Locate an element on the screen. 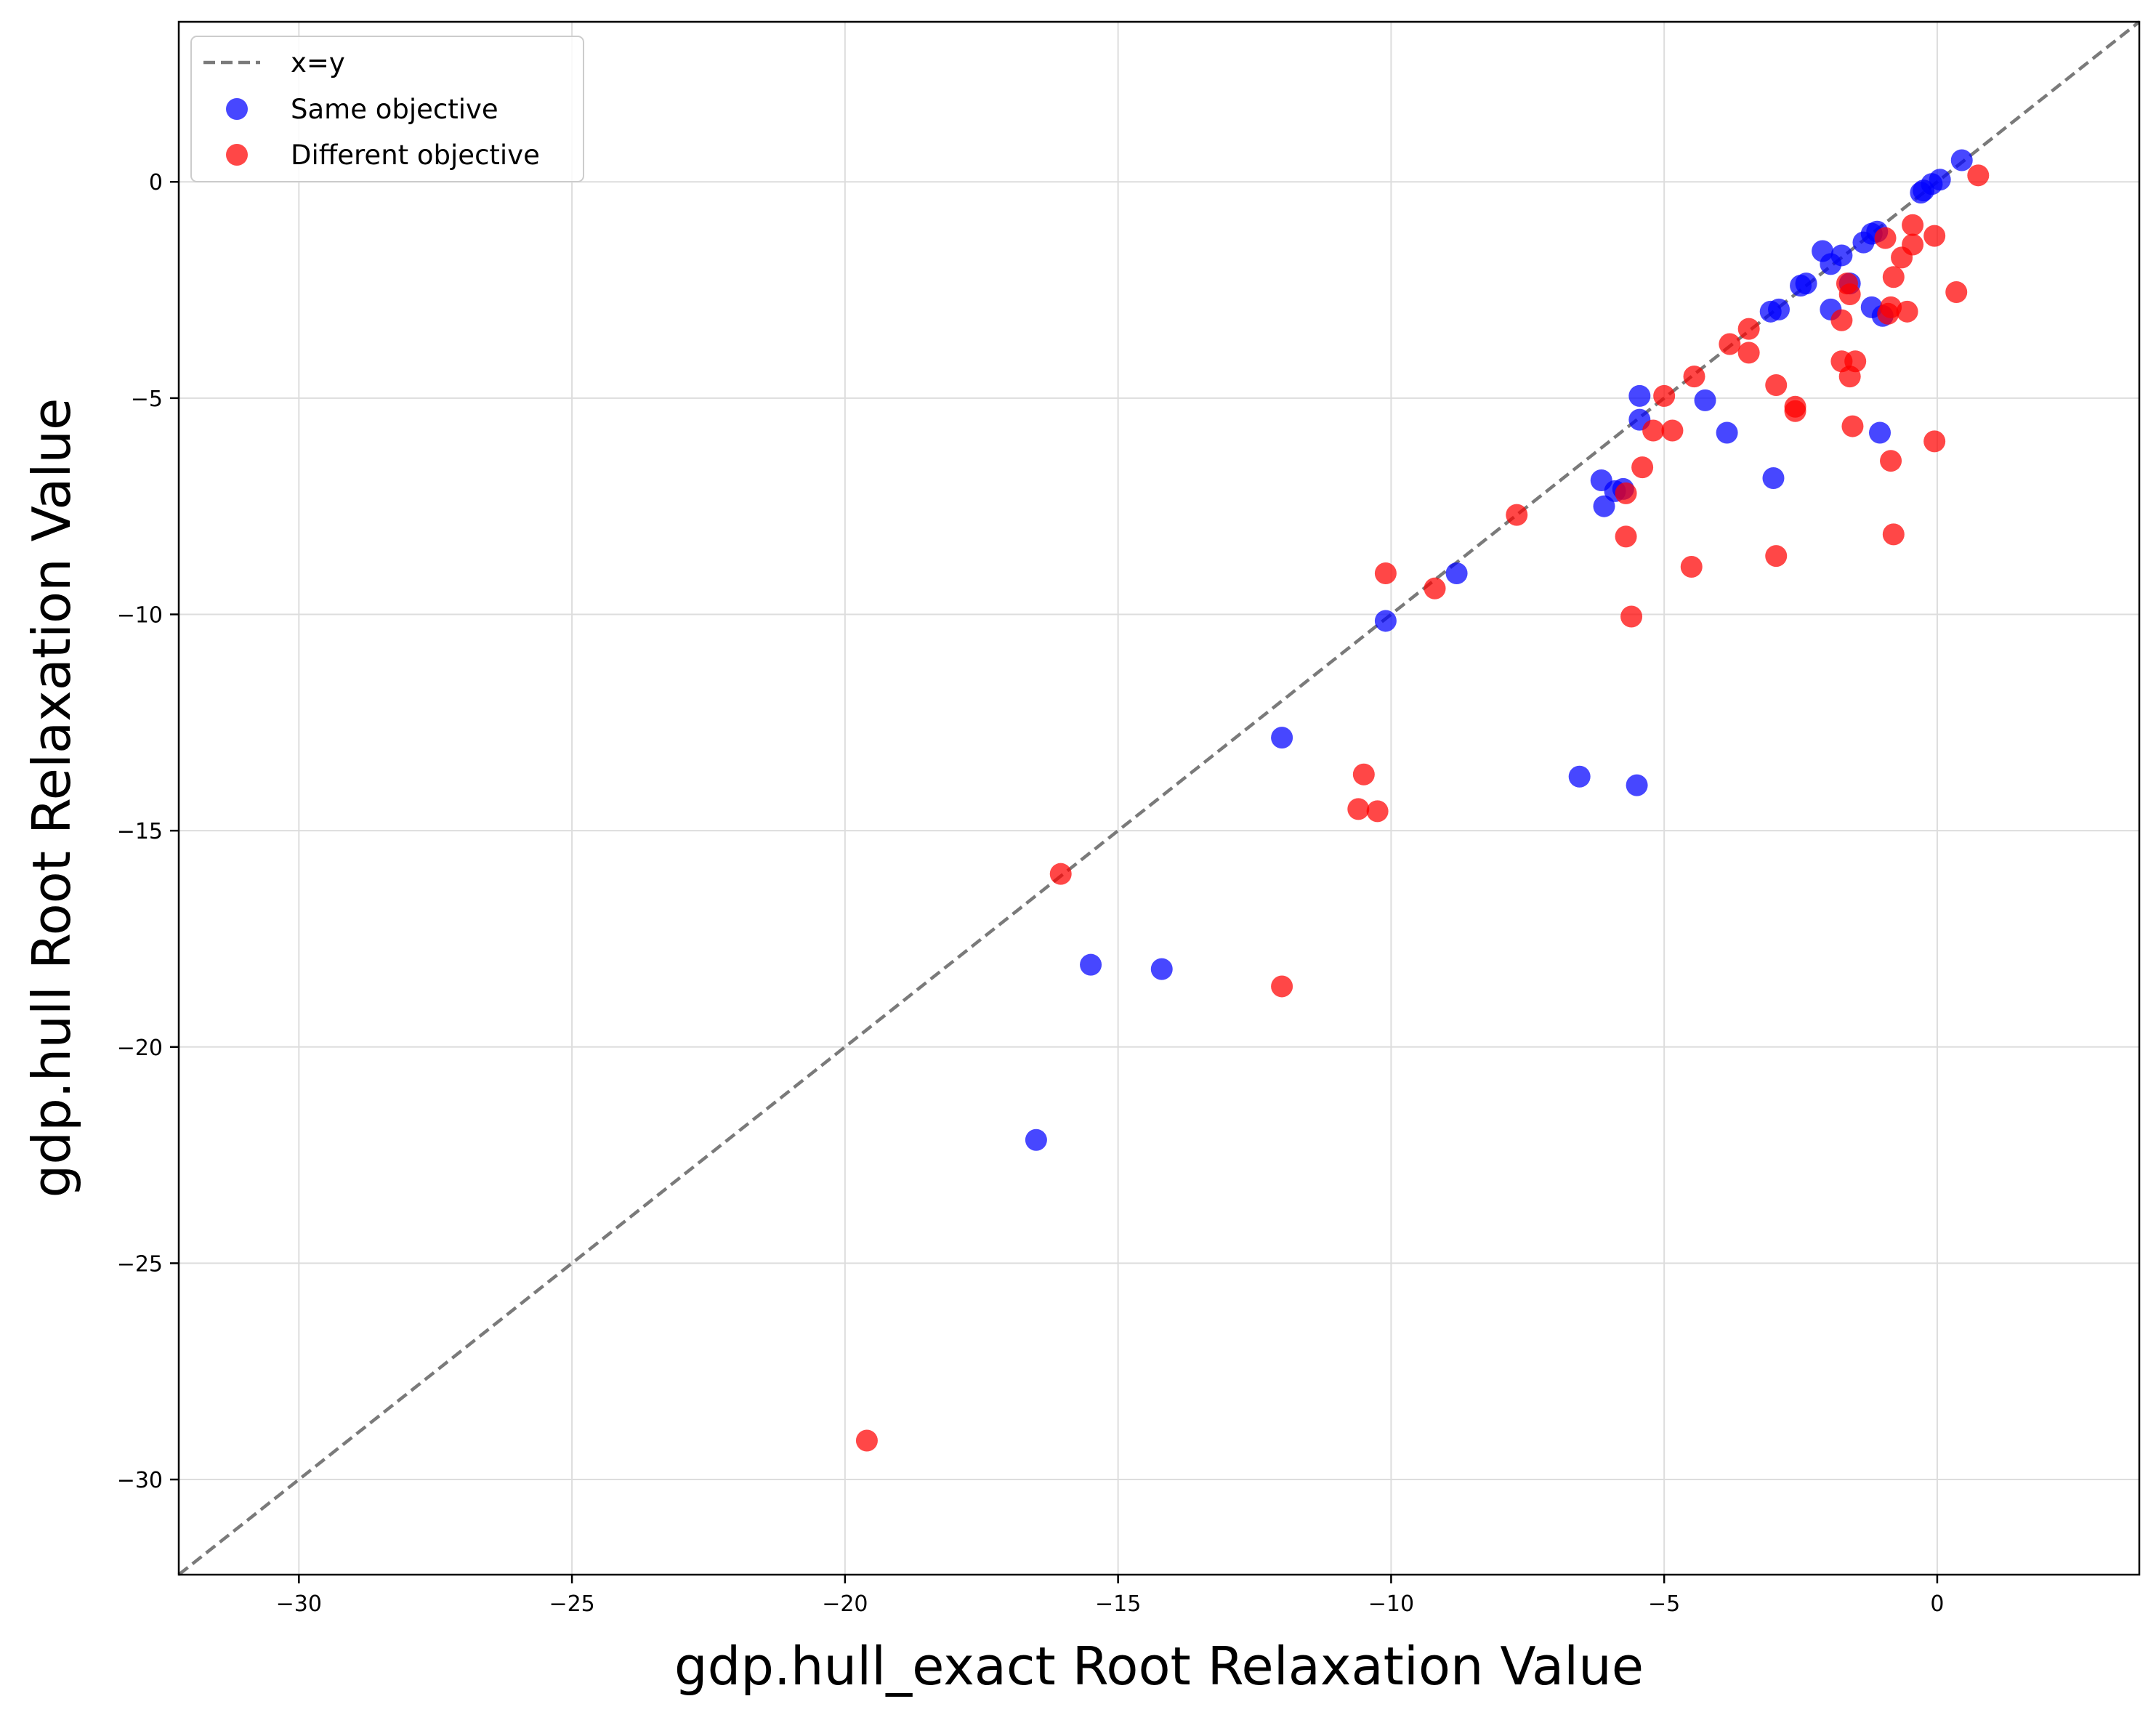 Image resolution: width=2156 pixels, height=1720 pixels. y-tick-label: −15 is located at coordinates (140, 831).